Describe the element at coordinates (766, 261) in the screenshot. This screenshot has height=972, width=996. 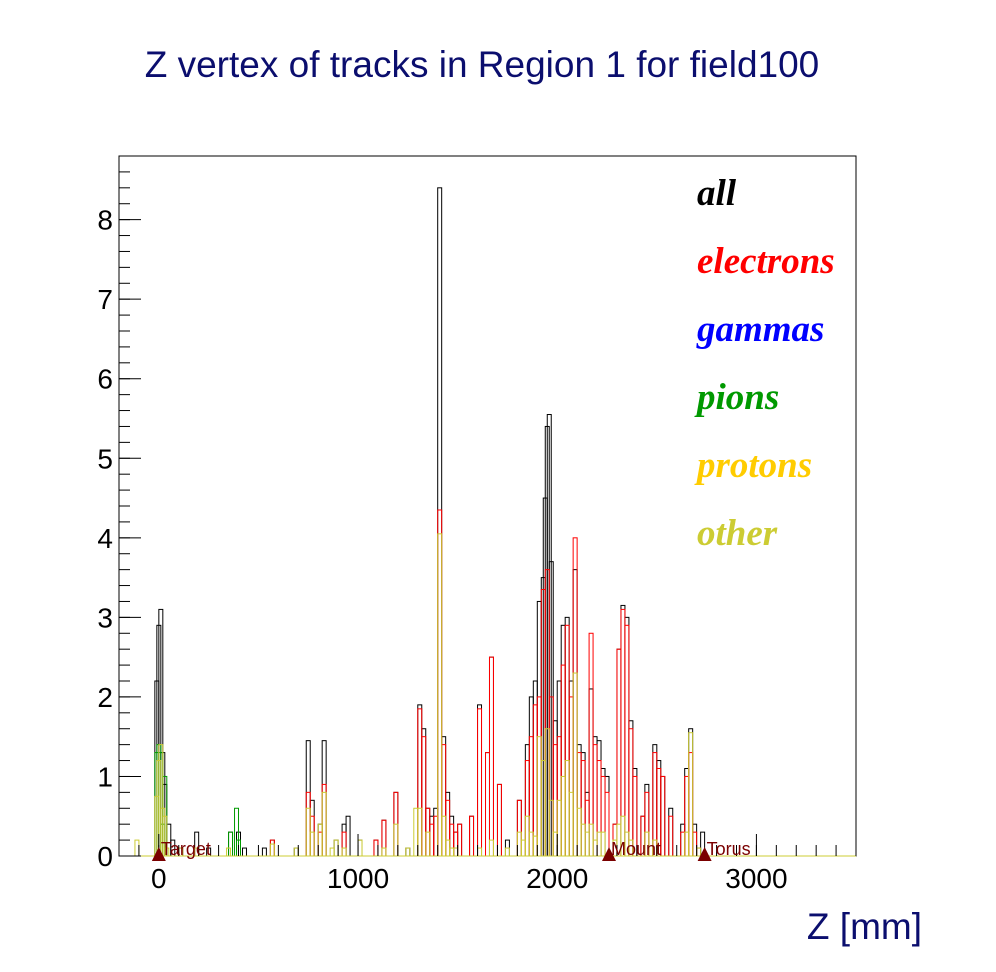
I see `legend-entry-electrons: electrons` at that location.